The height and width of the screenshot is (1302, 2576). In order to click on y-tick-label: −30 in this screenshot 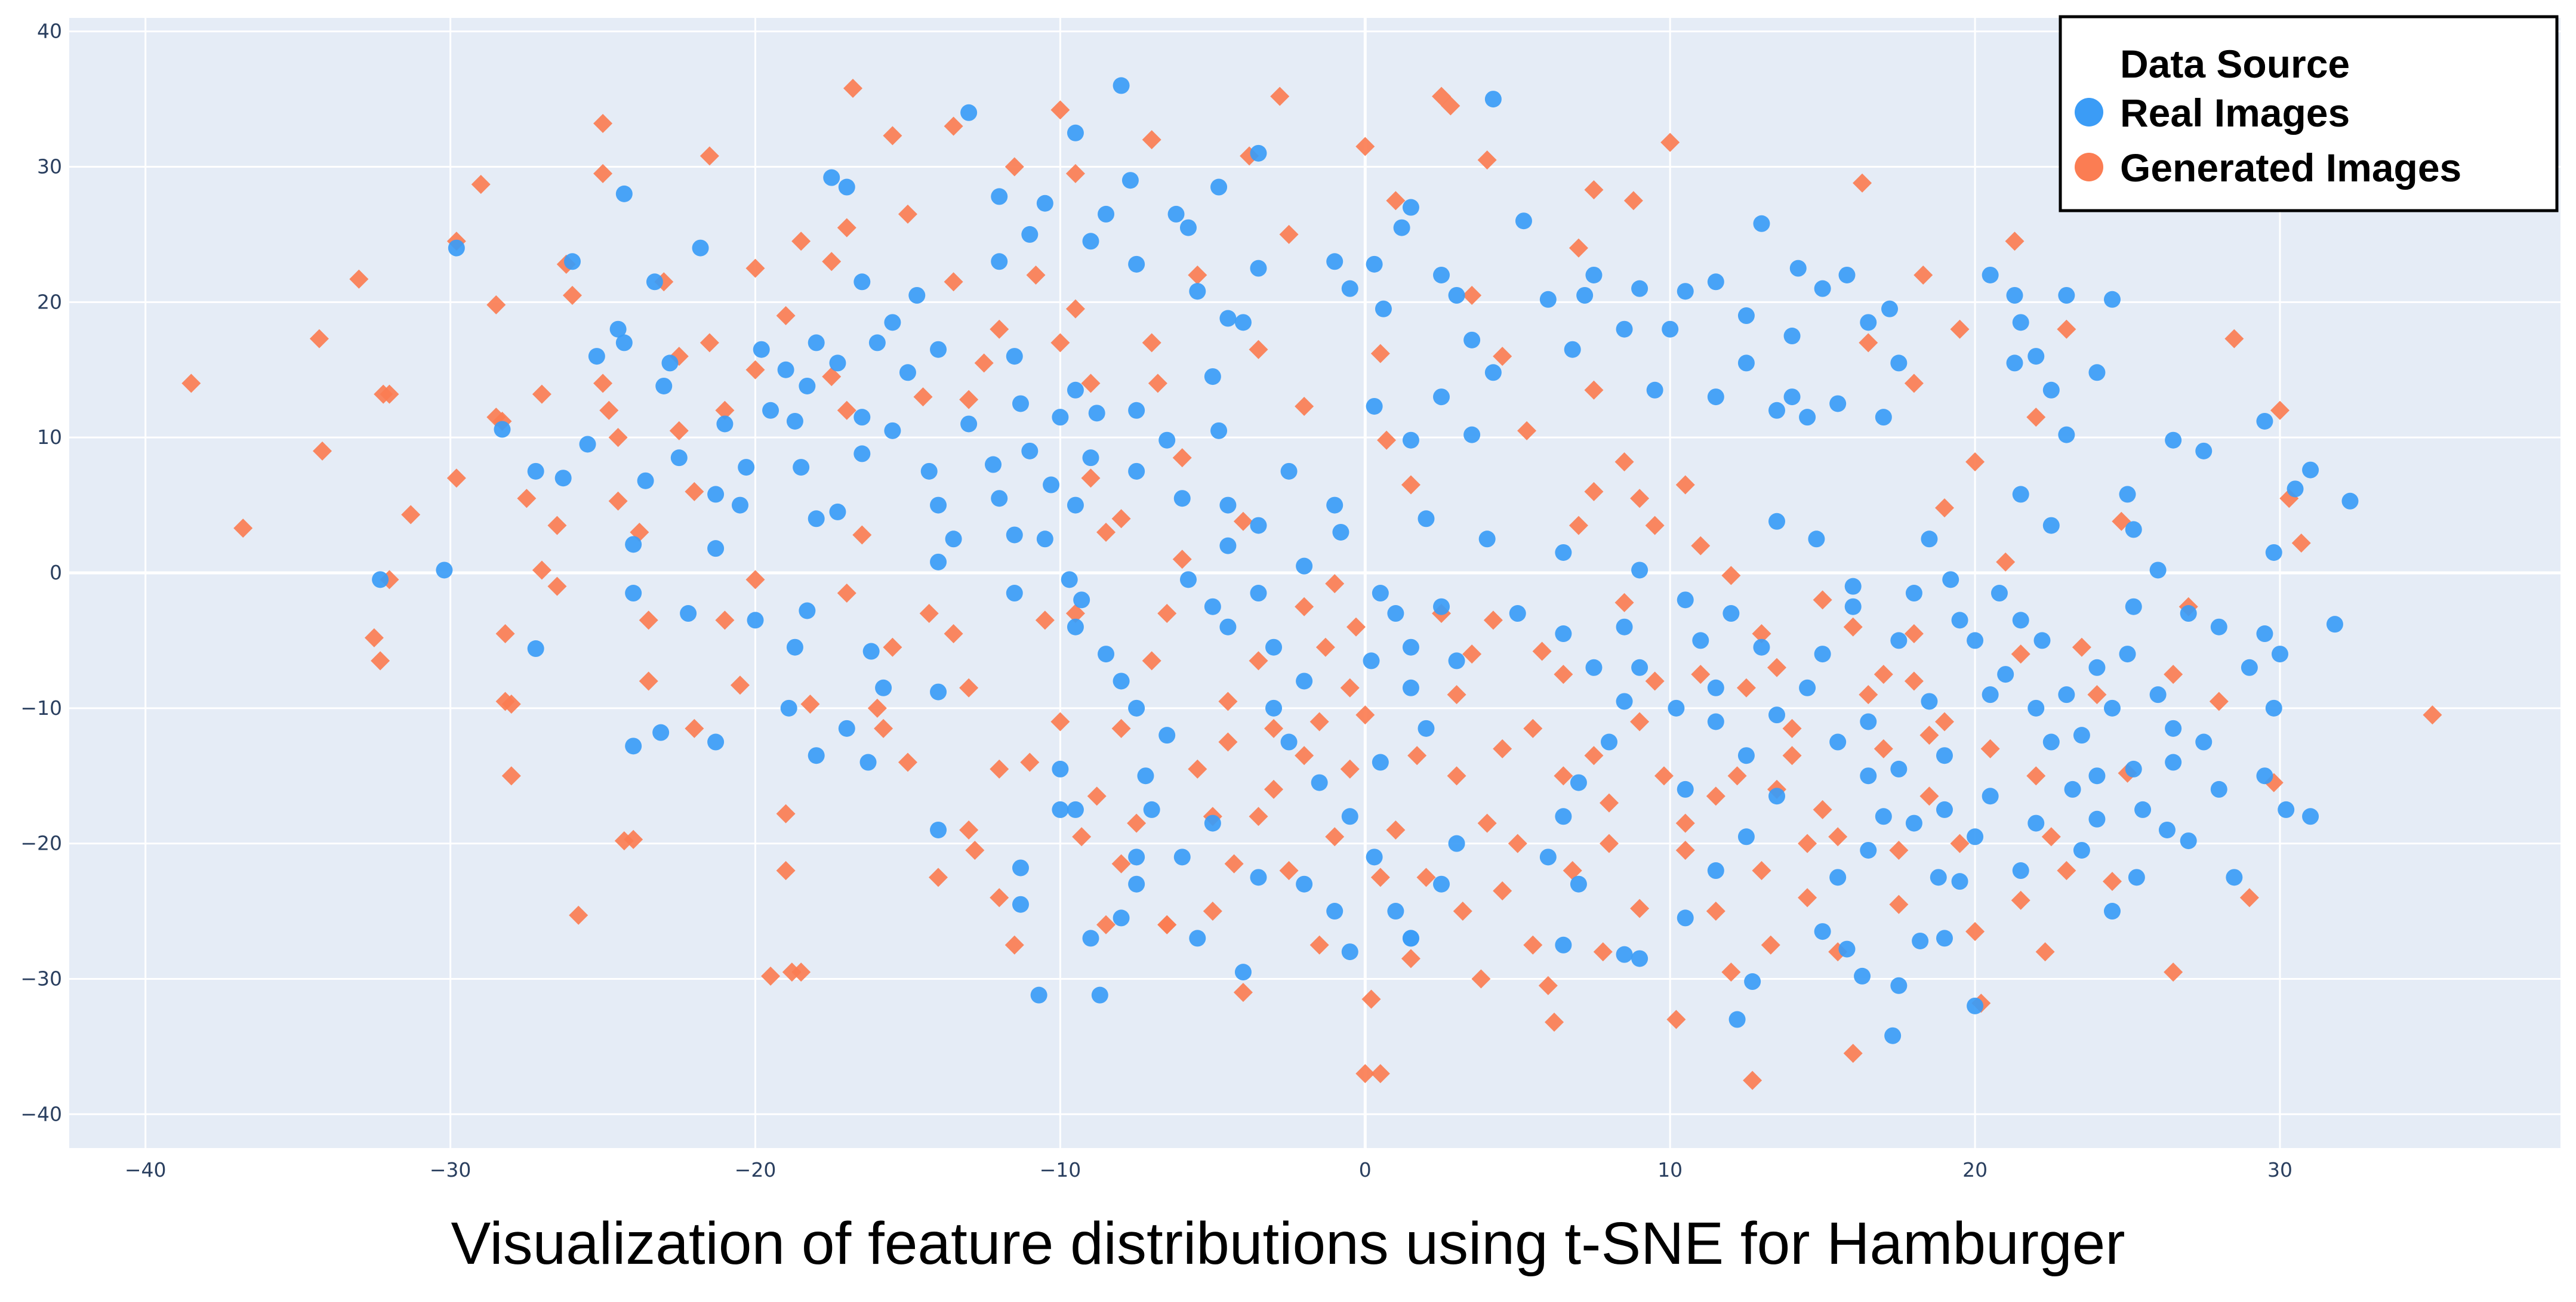, I will do `click(41, 978)`.